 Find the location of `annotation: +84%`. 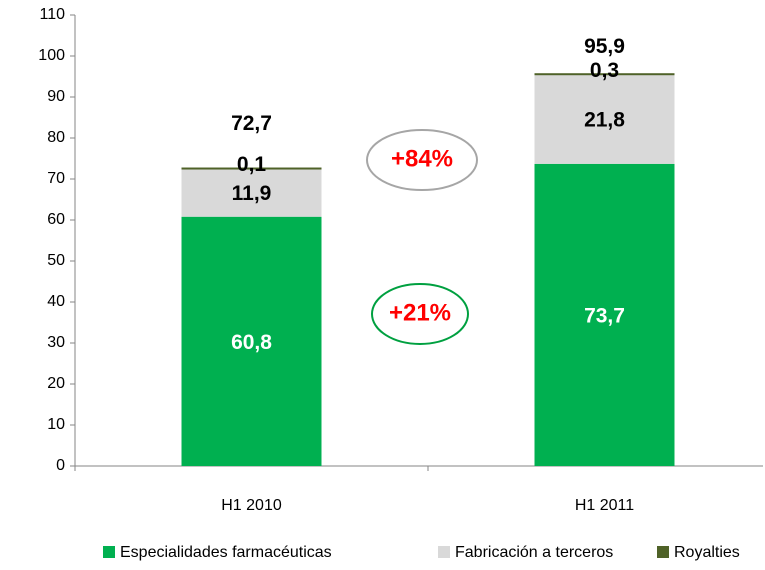

annotation: +84% is located at coordinates (422, 158).